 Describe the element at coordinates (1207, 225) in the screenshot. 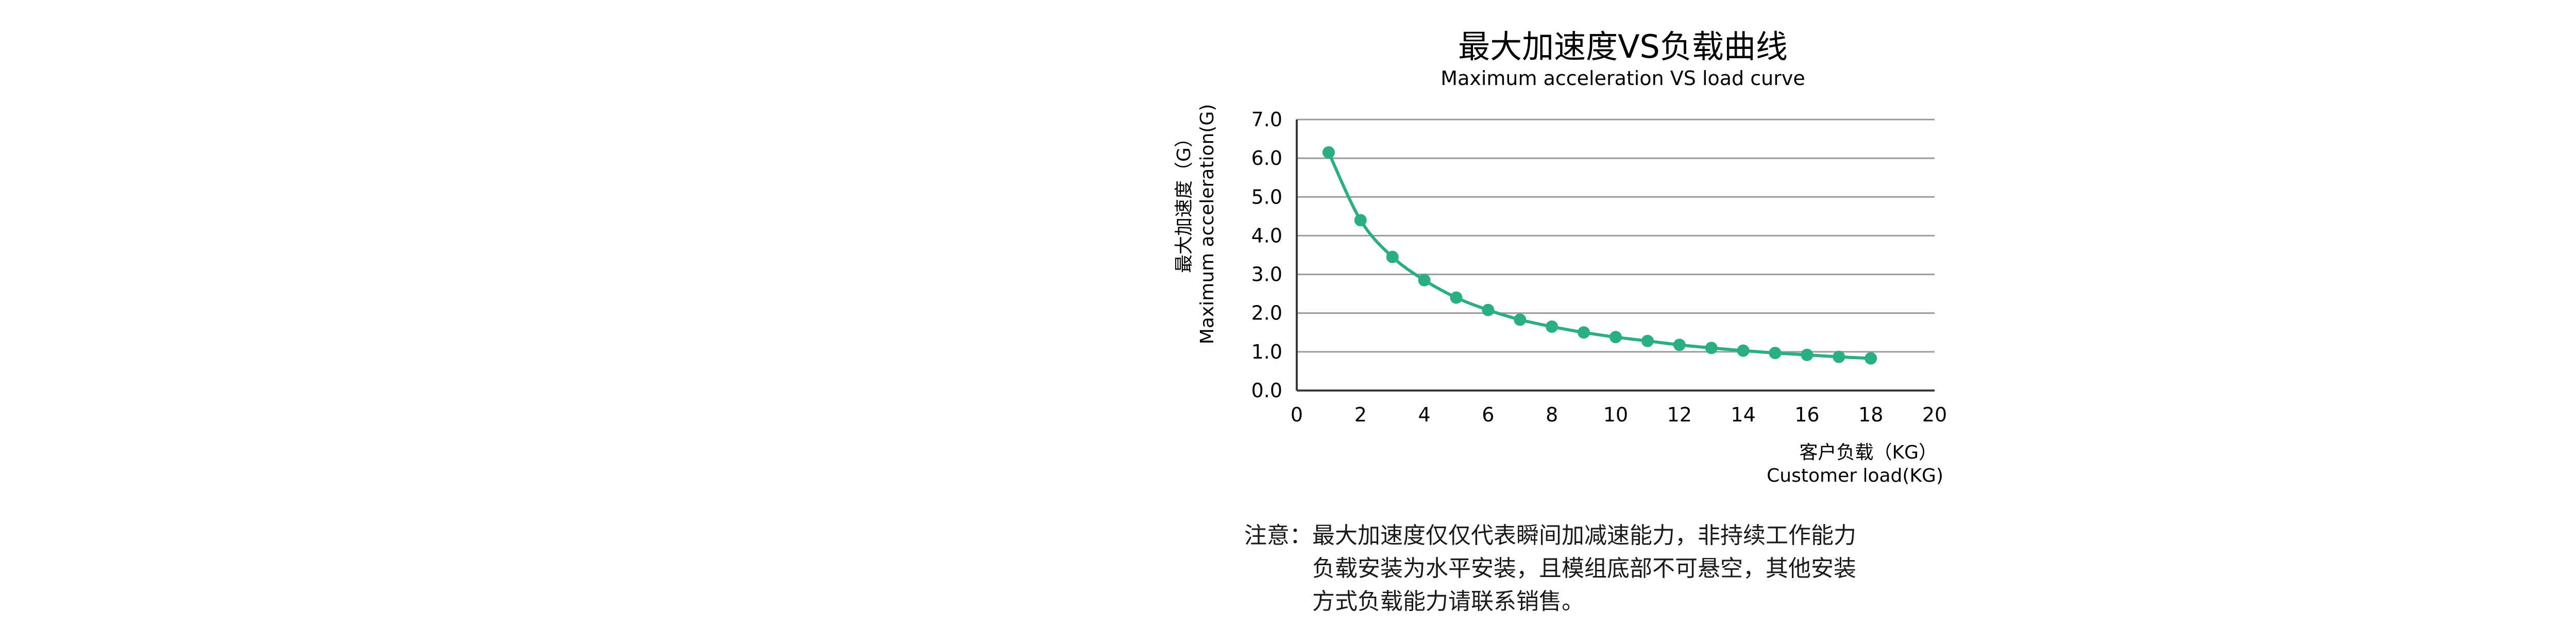

I see `y-axis-label-en: Maximum acceleration(G)` at that location.